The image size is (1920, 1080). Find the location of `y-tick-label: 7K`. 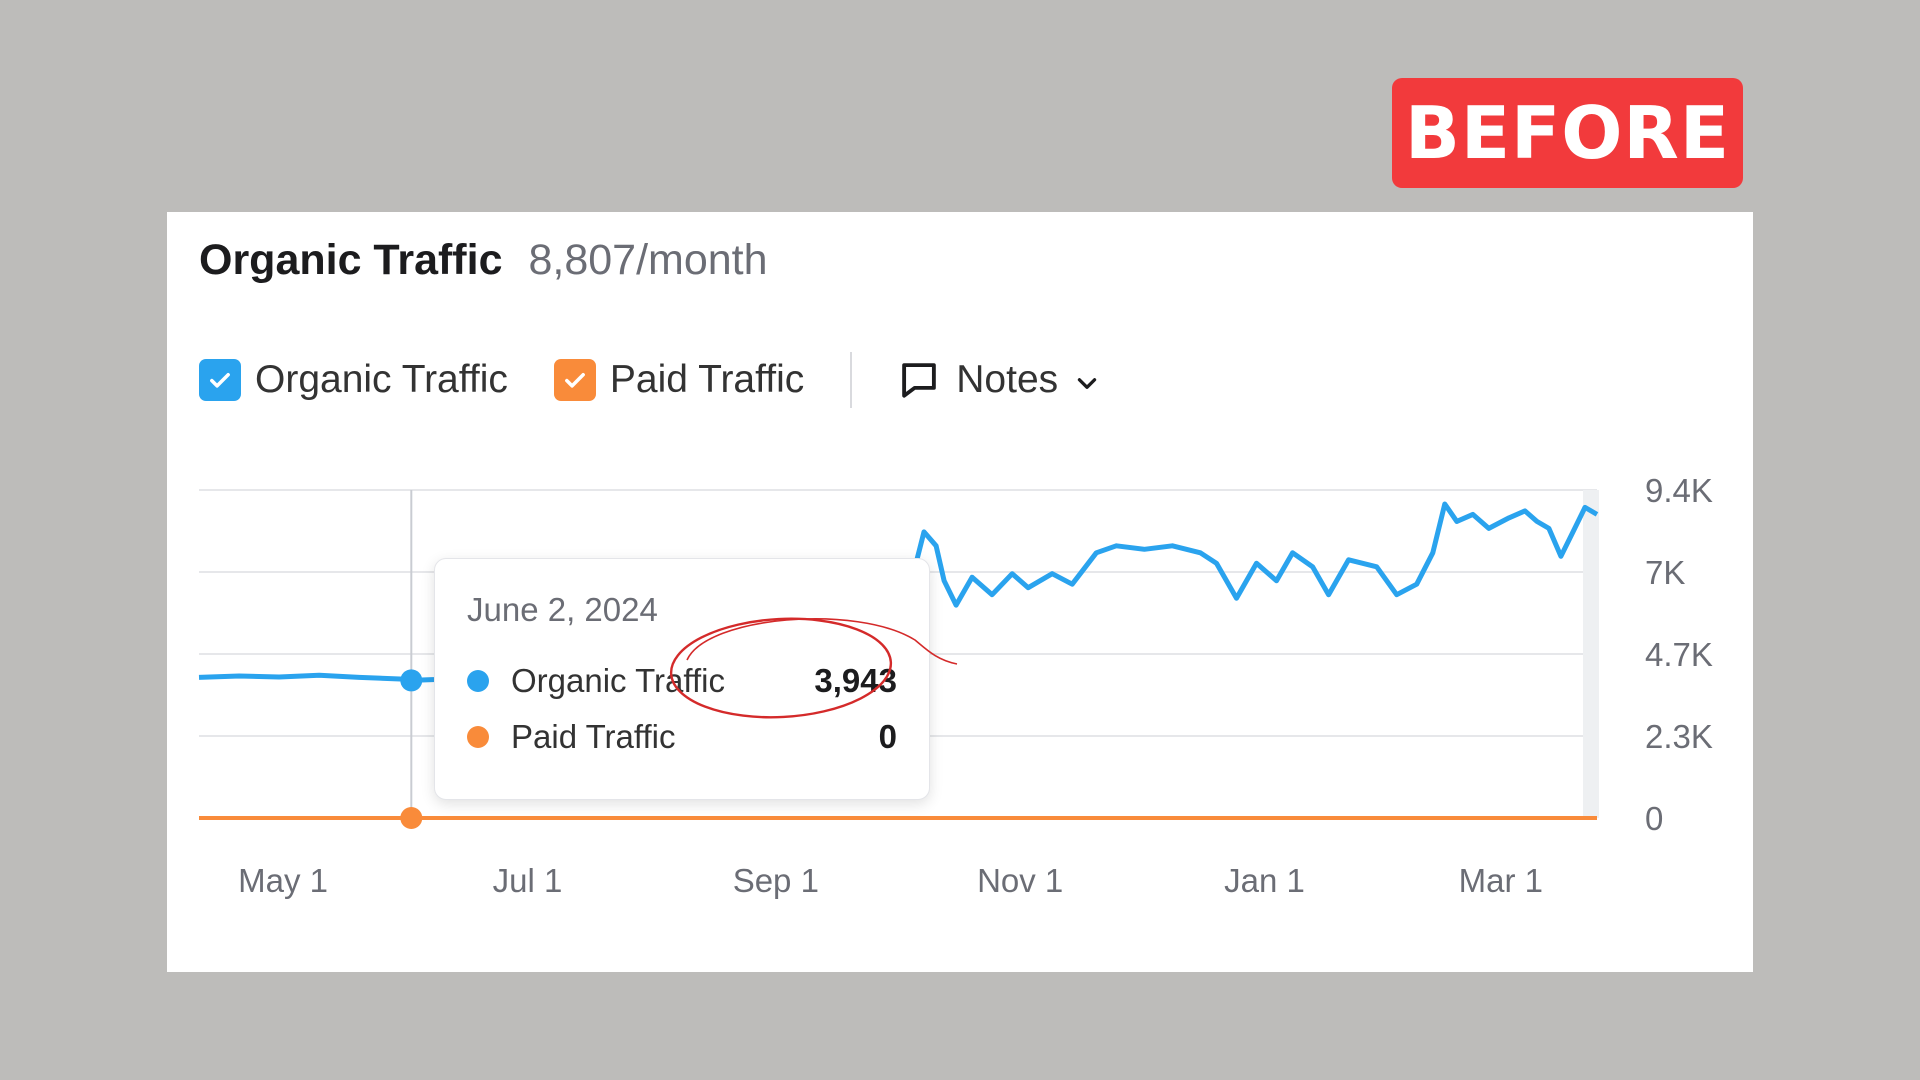

y-tick-label: 7K is located at coordinates (1665, 572).